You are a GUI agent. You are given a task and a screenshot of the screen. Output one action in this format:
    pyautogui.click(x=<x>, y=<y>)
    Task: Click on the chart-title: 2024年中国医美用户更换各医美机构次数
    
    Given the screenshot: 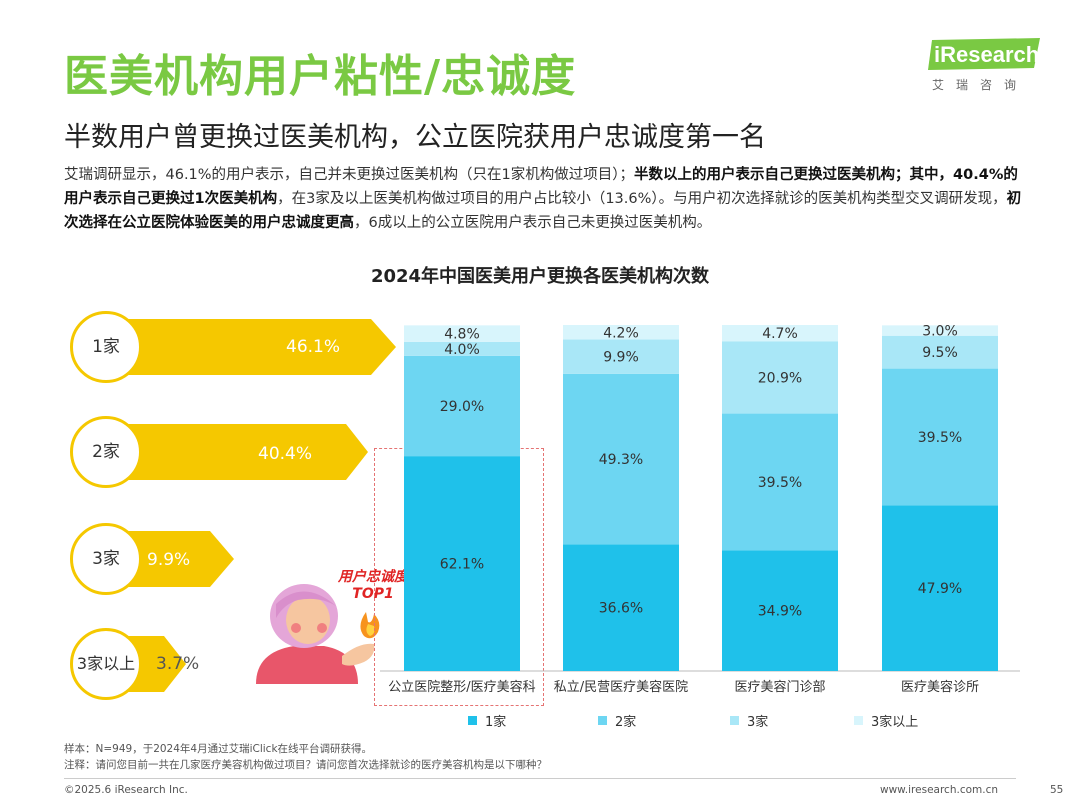 What is the action you would take?
    pyautogui.click(x=540, y=276)
    